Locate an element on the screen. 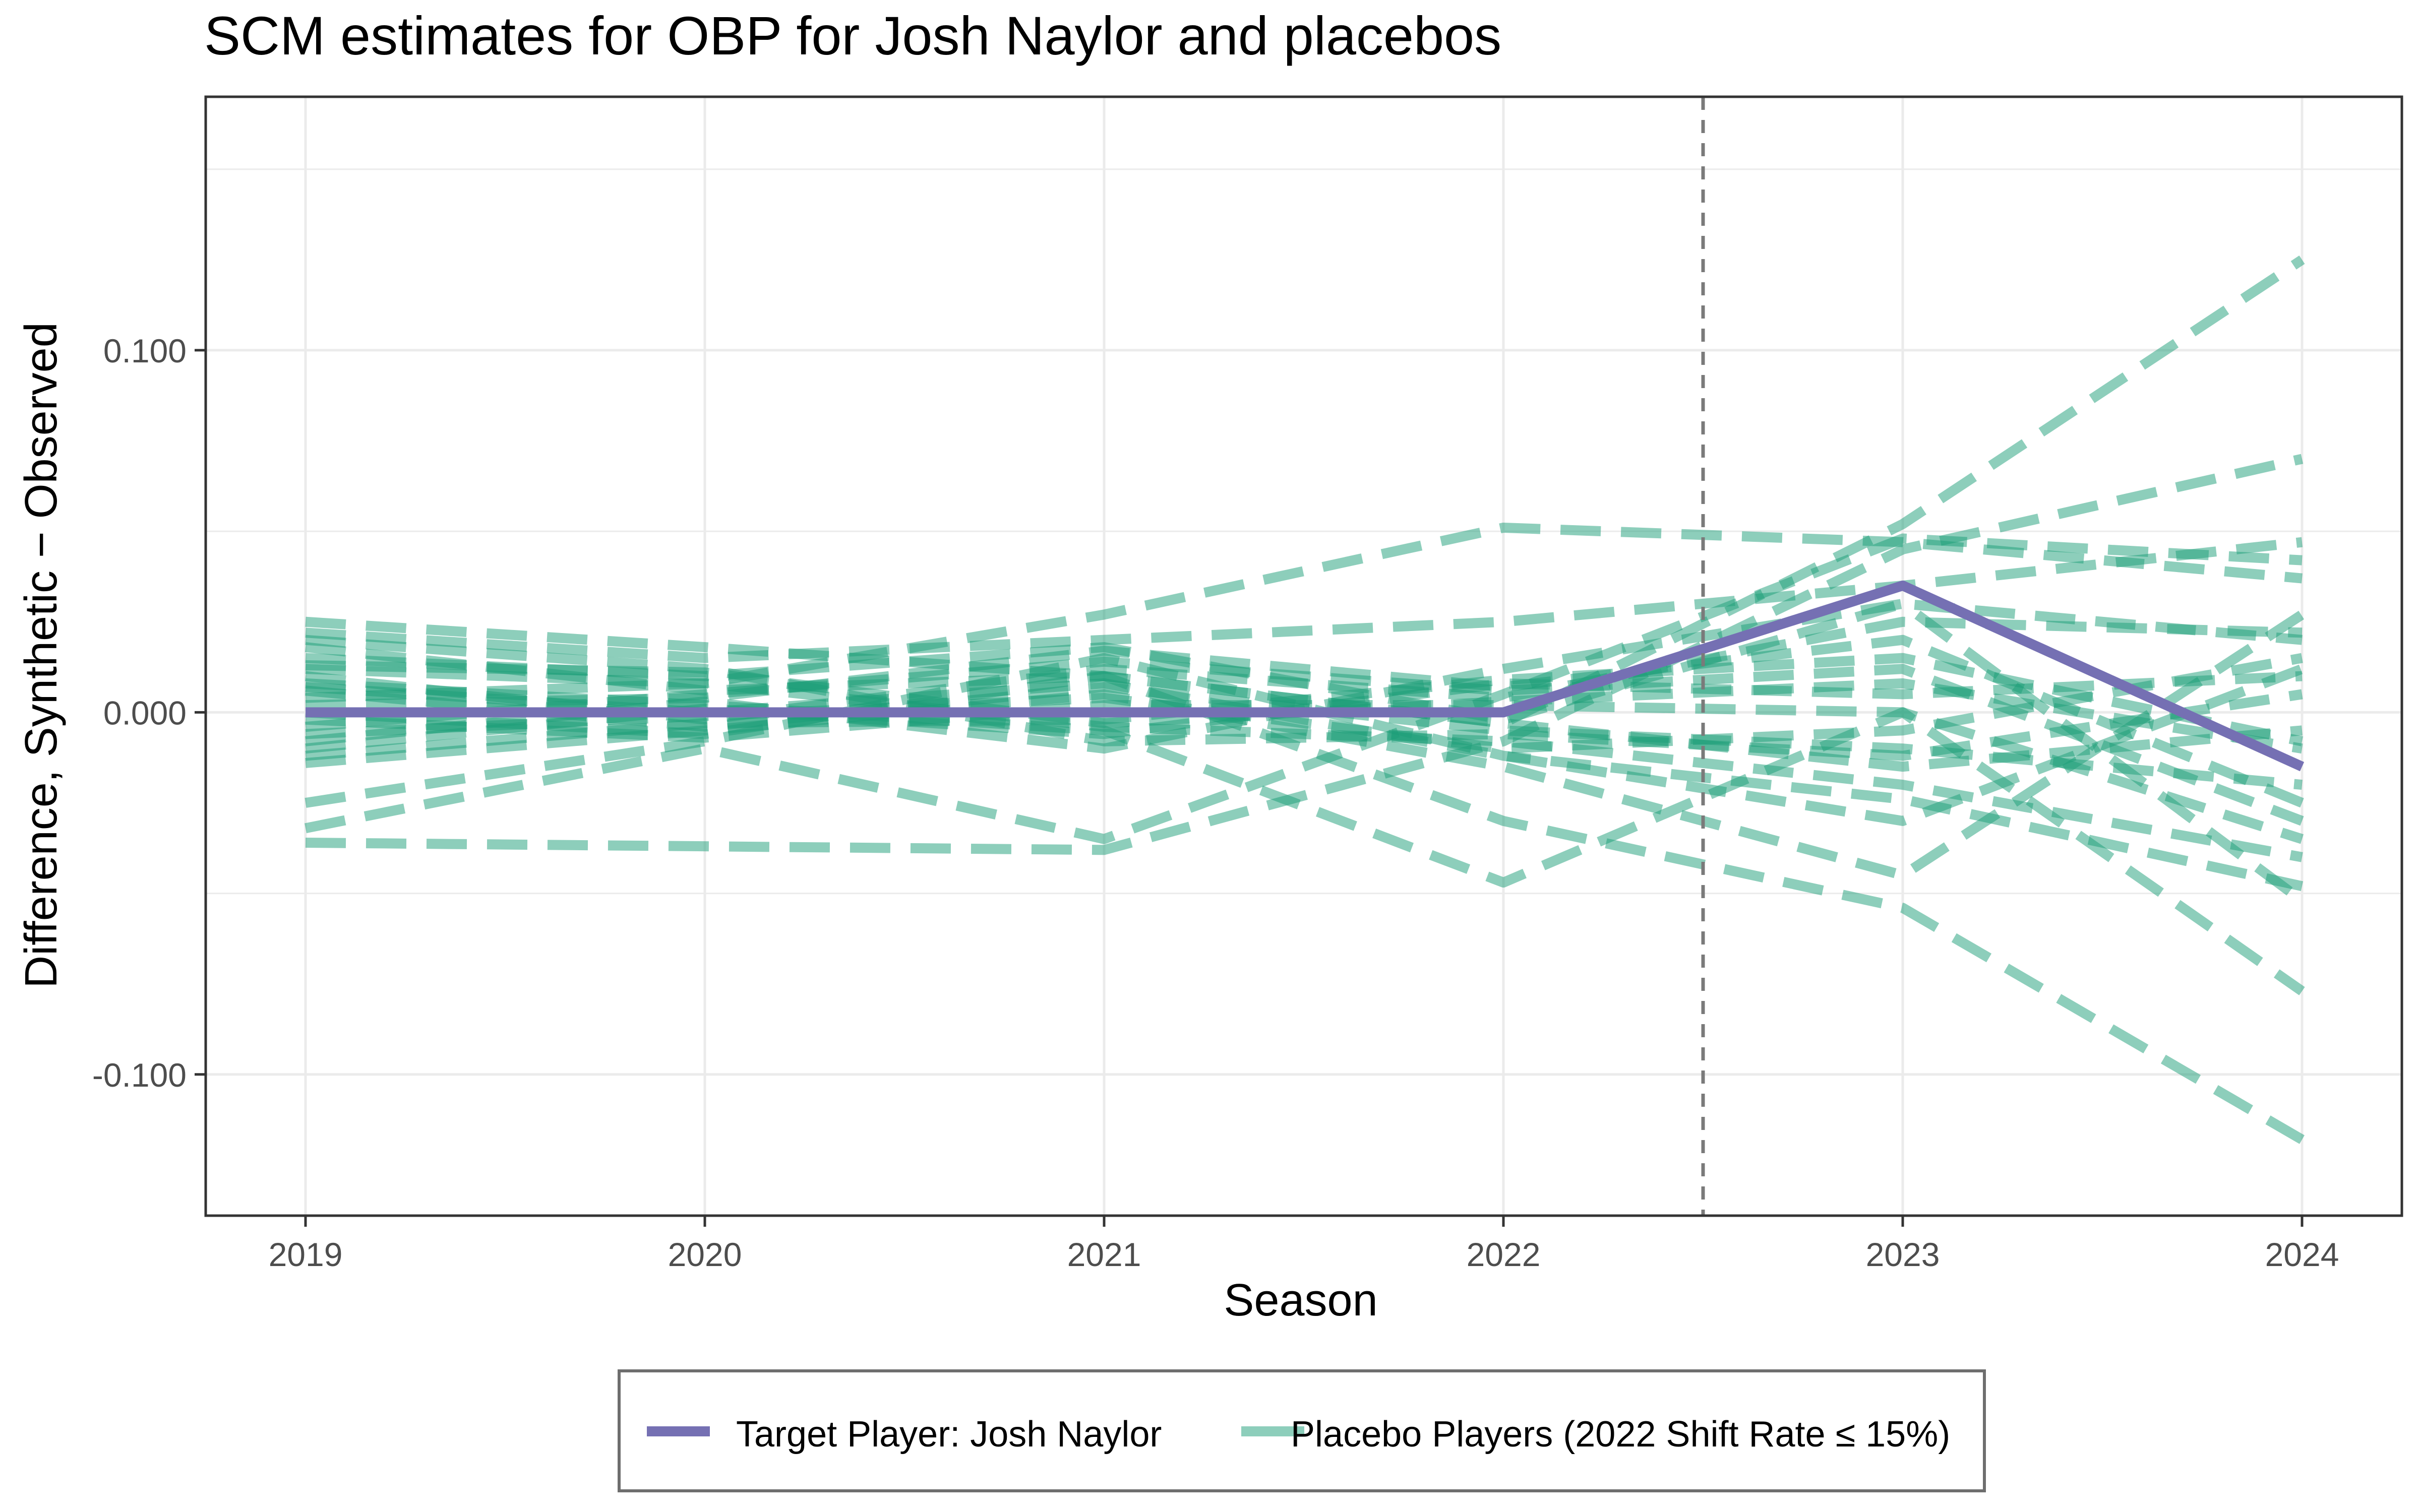  x-axis-title: Season is located at coordinates (1300, 1301).